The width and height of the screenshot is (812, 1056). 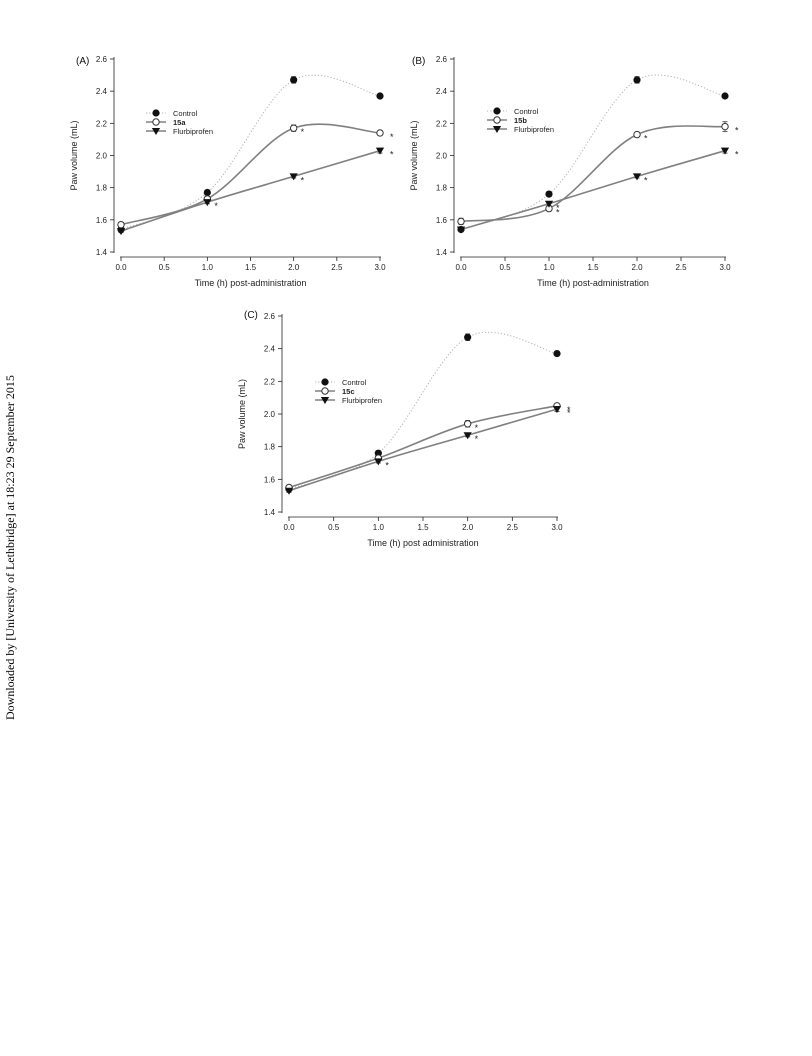 What do you see at coordinates (422, 543) in the screenshot?
I see `x-axis-label: Time (h) post administration` at bounding box center [422, 543].